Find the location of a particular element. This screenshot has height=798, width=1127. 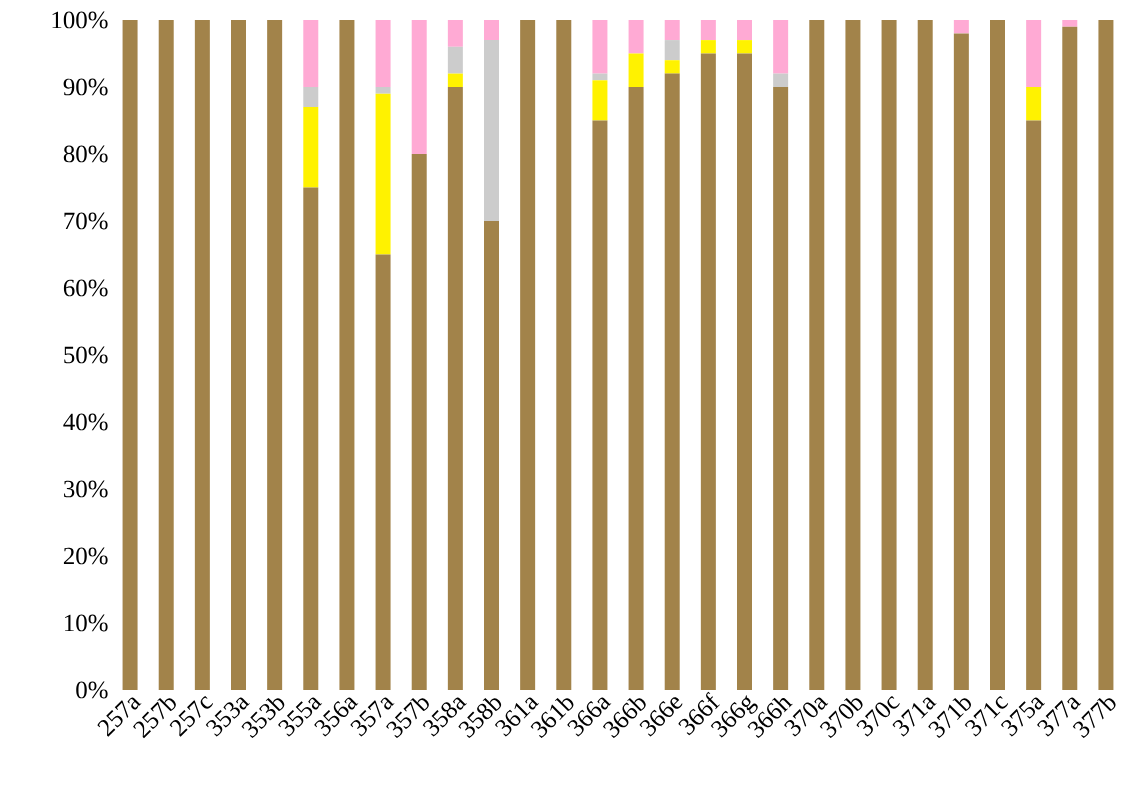

y-tick-label: 90% is located at coordinates (85, 87).